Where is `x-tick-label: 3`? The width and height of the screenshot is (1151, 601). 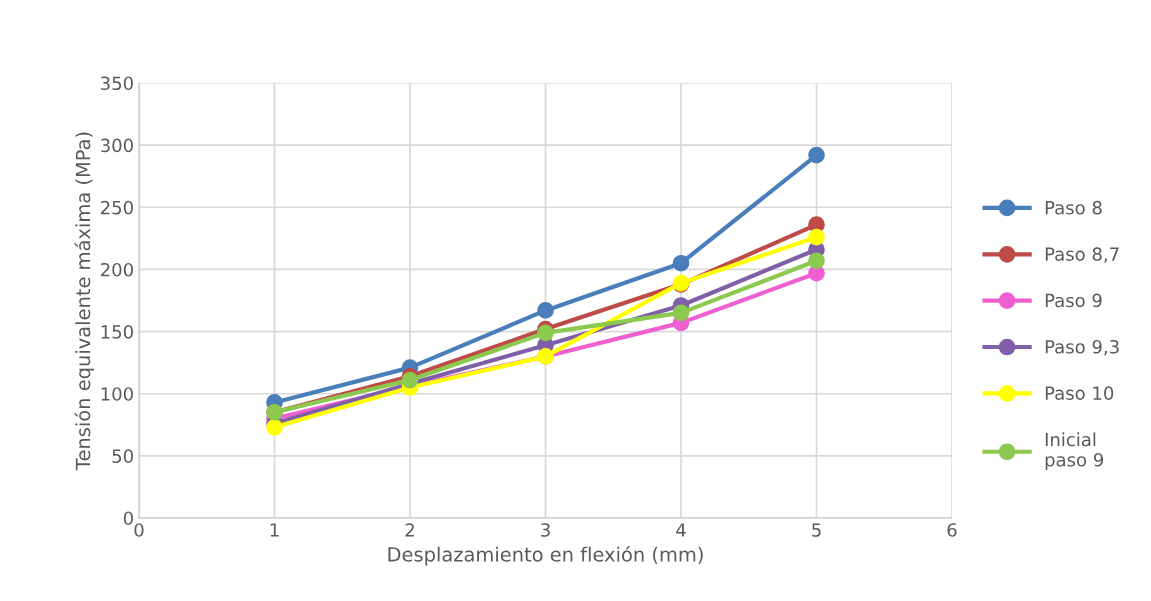 x-tick-label: 3 is located at coordinates (545, 530).